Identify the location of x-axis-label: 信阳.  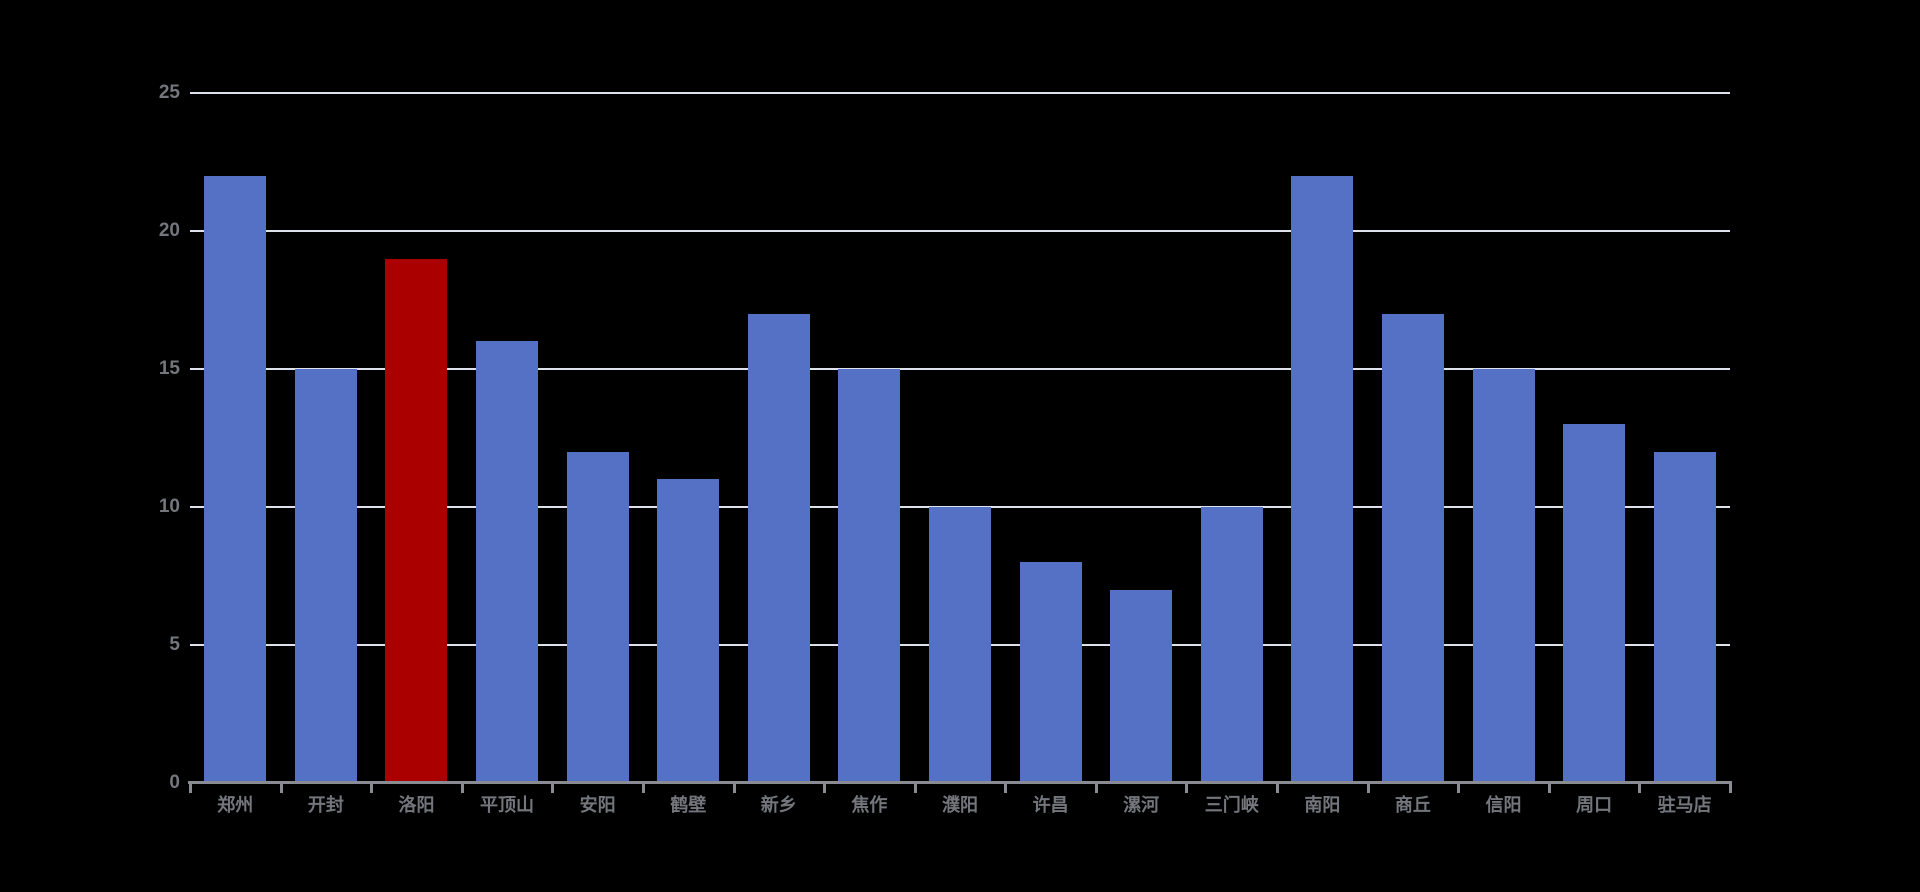
(1503, 805).